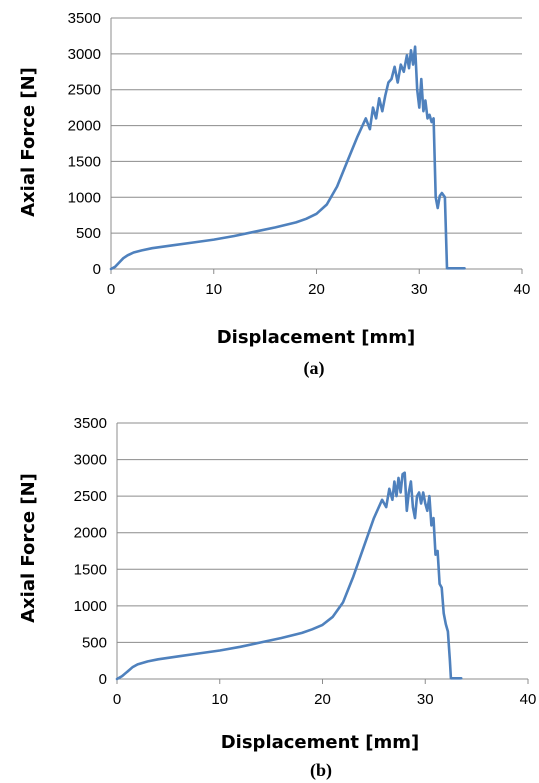 This screenshot has height=783, width=539. Describe the element at coordinates (94, 642) in the screenshot. I see `chart-b-y-tick-label: 500` at that location.